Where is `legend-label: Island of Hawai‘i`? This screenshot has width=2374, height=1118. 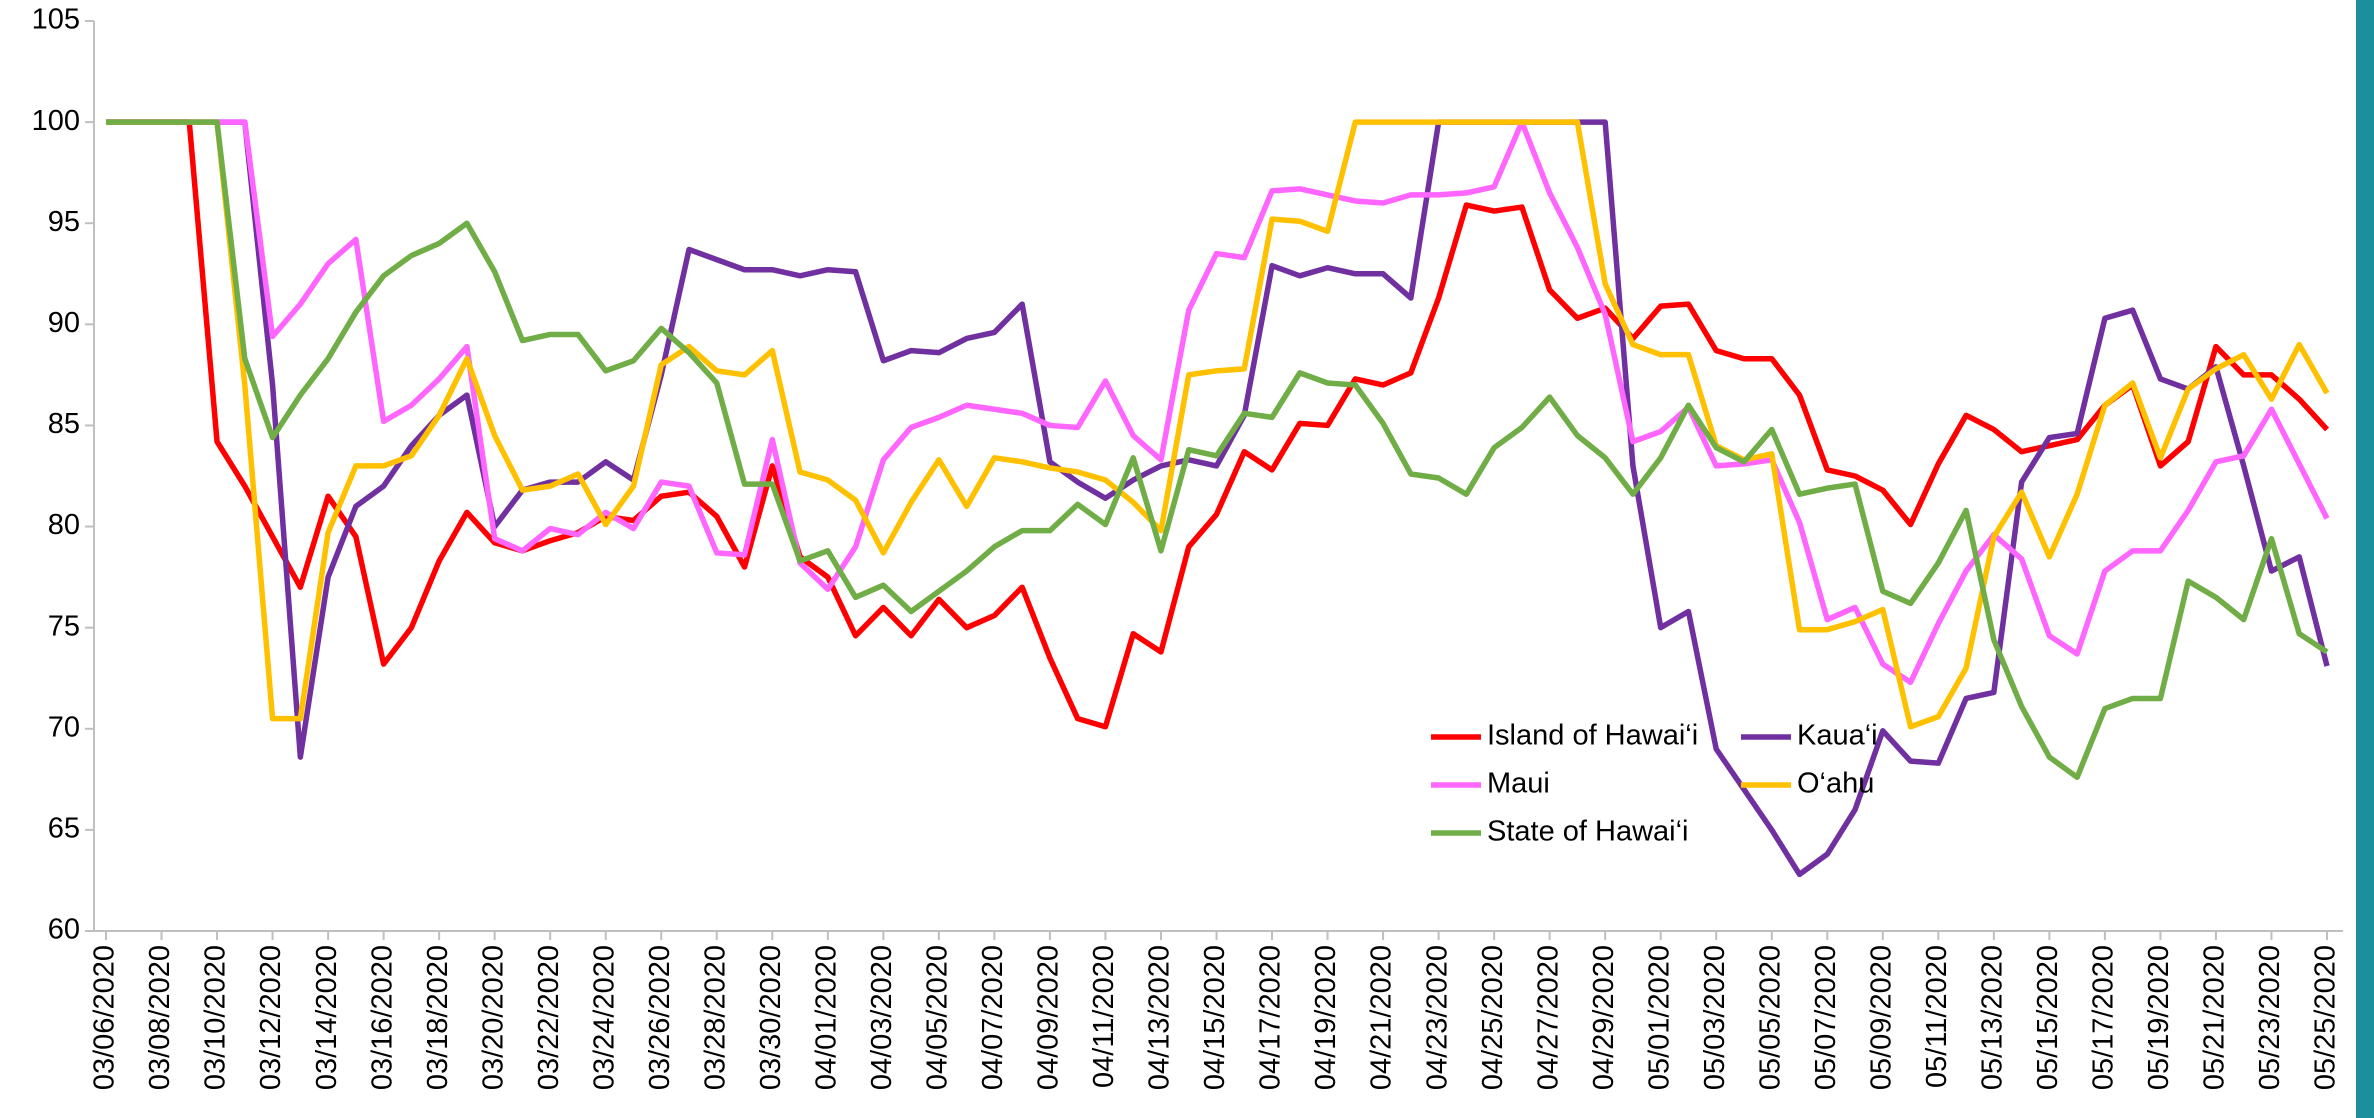
legend-label: Island of Hawai‘i is located at coordinates (1592, 736).